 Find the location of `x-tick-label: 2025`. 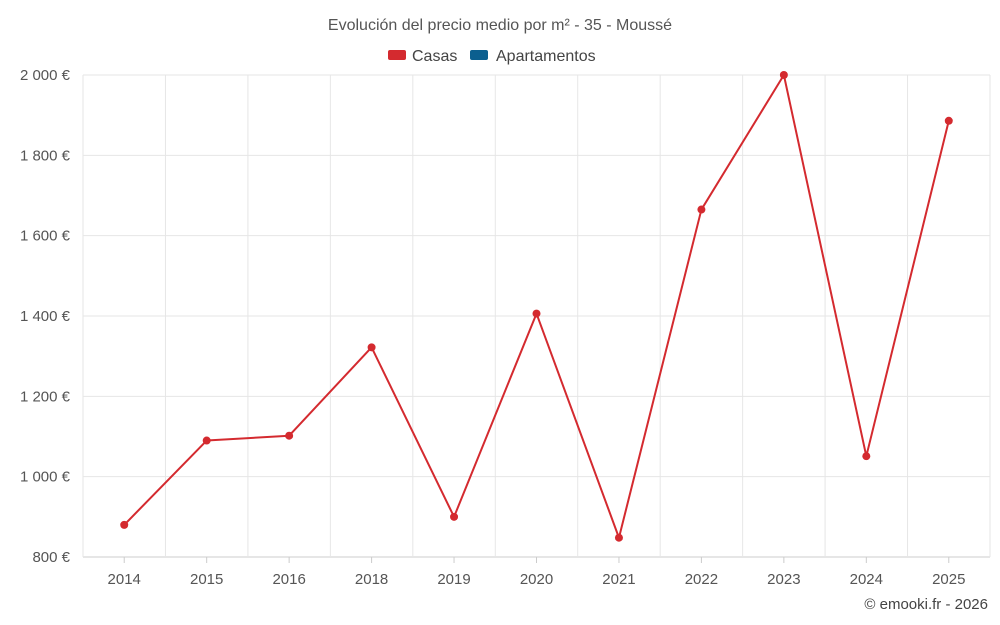

x-tick-label: 2025 is located at coordinates (948, 579).